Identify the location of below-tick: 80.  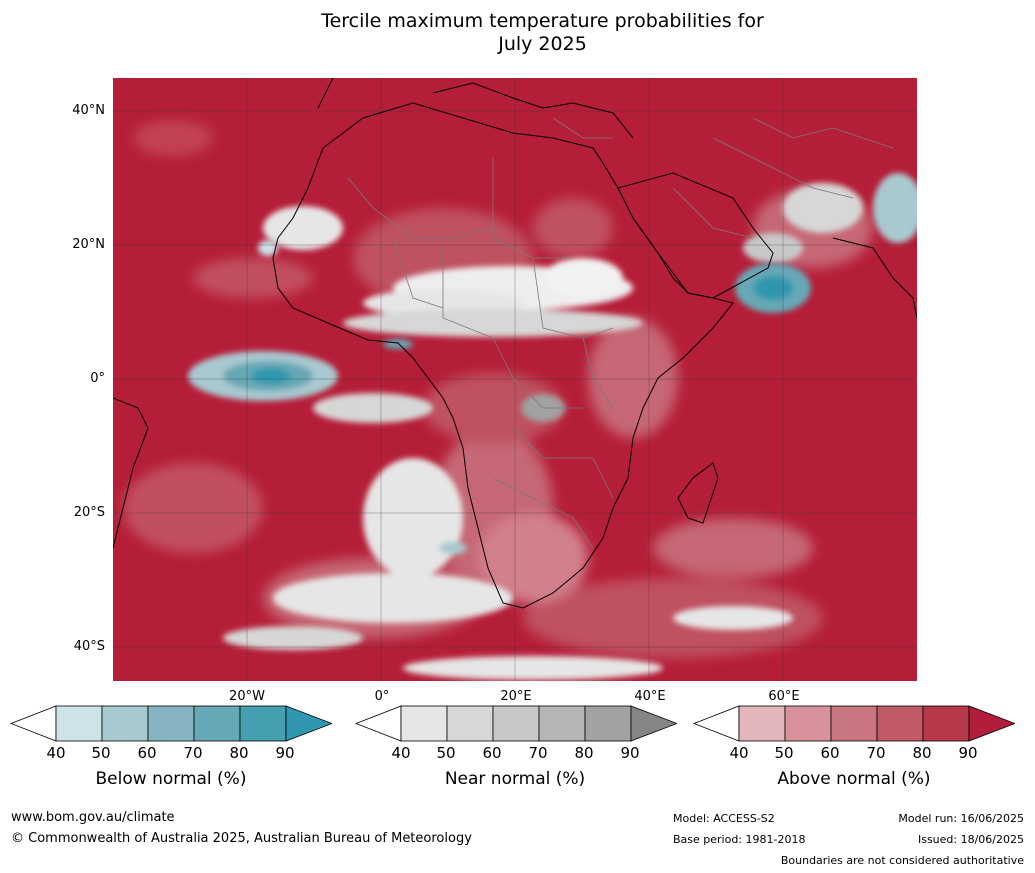
(239, 753).